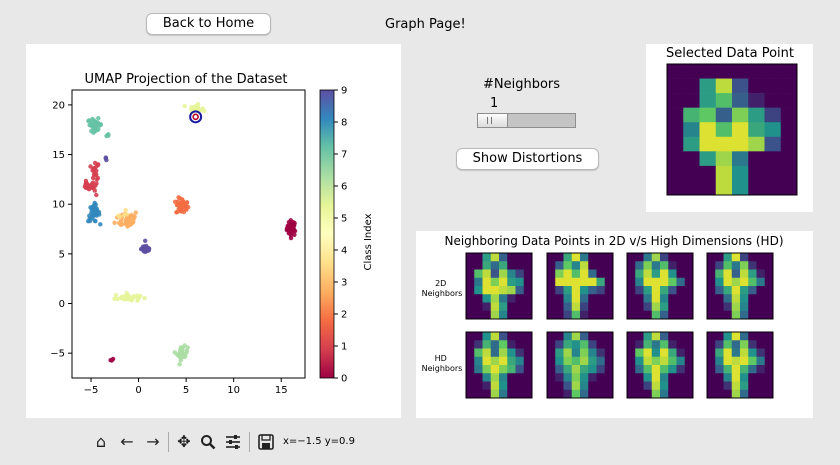  Describe the element at coordinates (153, 442) in the screenshot. I see `arrow-right-icon: →` at that location.